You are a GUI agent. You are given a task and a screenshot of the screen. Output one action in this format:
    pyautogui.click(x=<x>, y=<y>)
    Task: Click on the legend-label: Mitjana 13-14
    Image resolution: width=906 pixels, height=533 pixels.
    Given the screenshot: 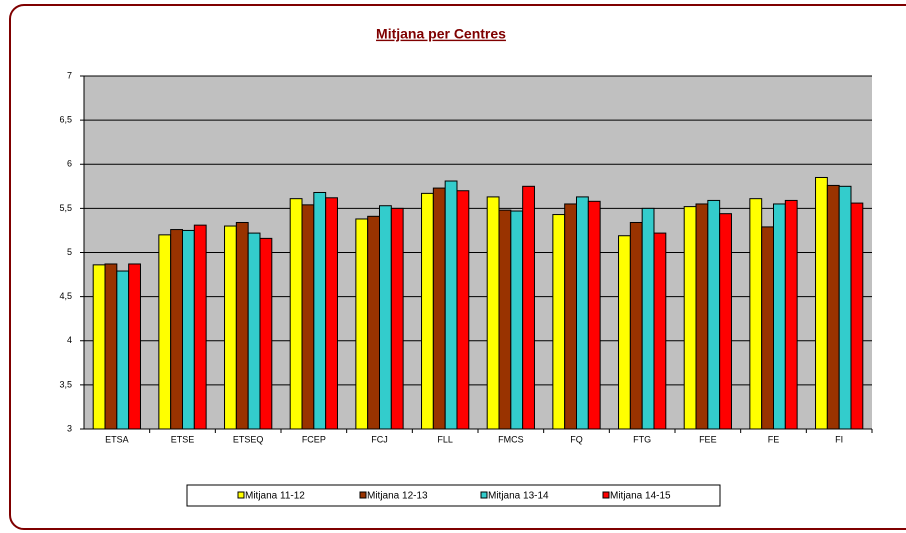 What is the action you would take?
    pyautogui.click(x=518, y=496)
    